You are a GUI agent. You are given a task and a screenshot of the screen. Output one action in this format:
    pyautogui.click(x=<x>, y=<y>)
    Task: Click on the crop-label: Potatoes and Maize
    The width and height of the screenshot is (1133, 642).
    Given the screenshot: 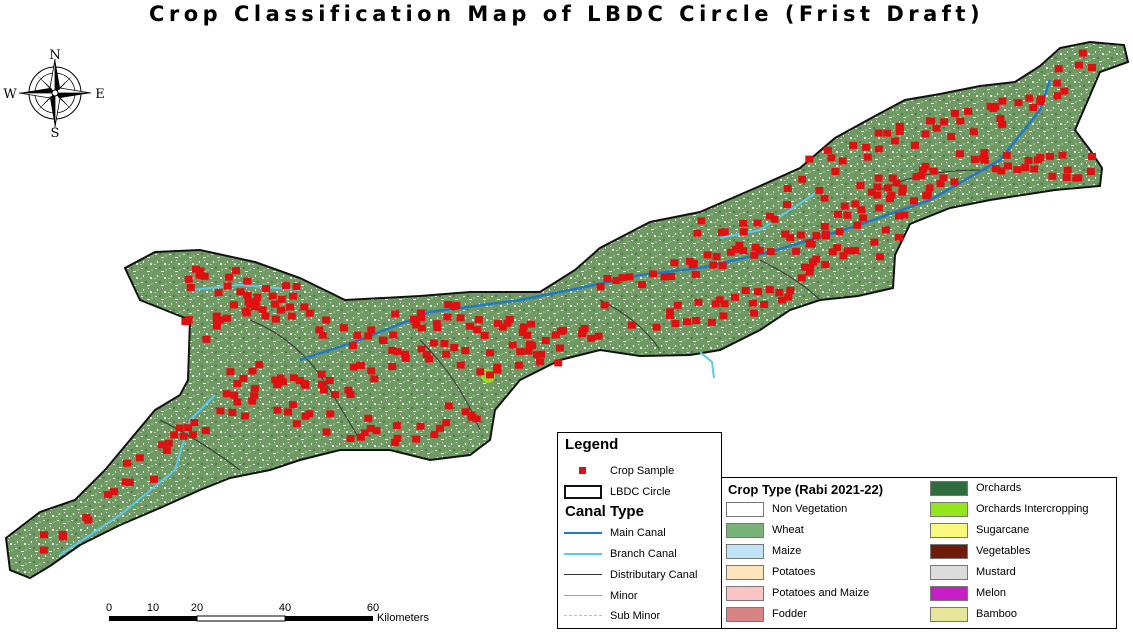 What is the action you would take?
    pyautogui.click(x=821, y=593)
    